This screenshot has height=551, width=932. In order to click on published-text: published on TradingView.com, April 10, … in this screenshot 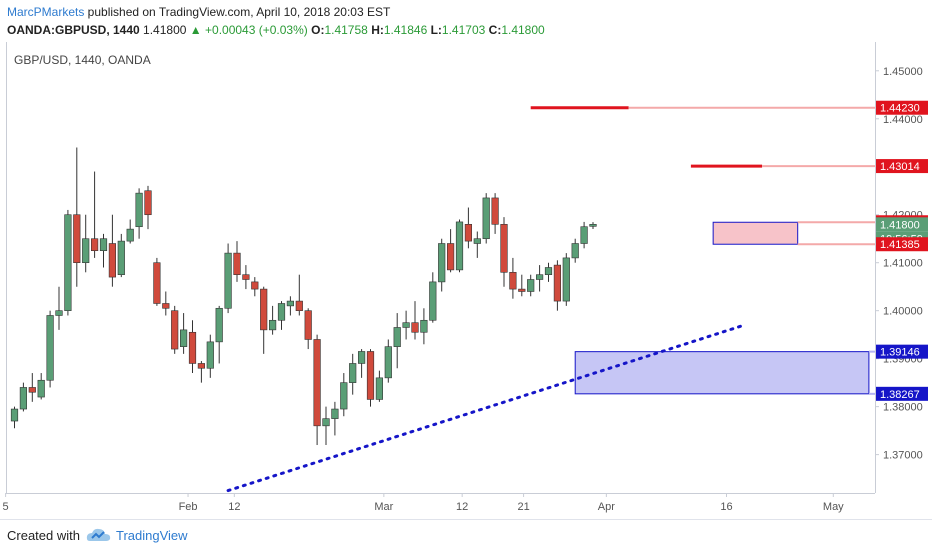, I will do `click(237, 12)`.